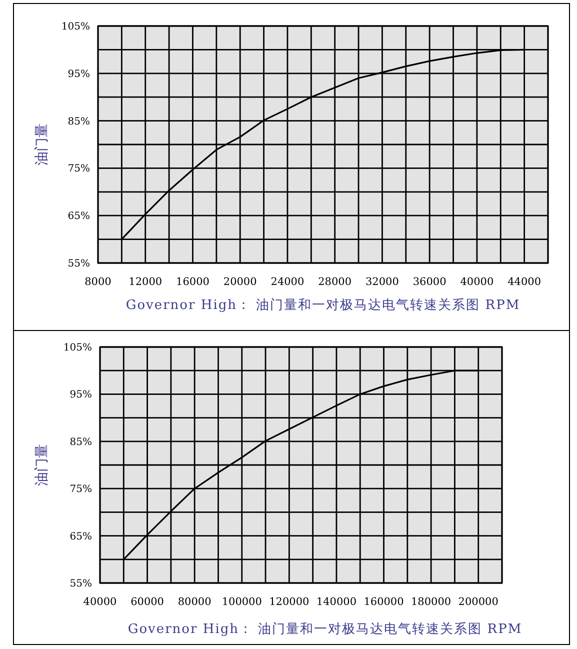 The image size is (577, 649). Describe the element at coordinates (240, 282) in the screenshot. I see `x-tick-label: 20000` at that location.